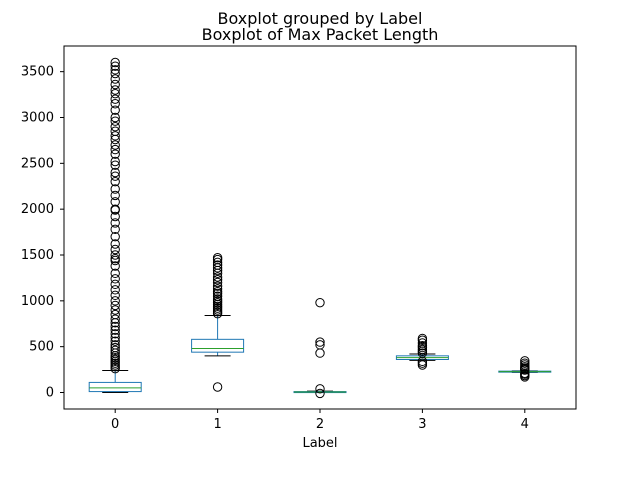 This screenshot has height=484, width=640. Describe the element at coordinates (320, 34) in the screenshot. I see `chart-title: Boxplot of Max Packet Length` at that location.